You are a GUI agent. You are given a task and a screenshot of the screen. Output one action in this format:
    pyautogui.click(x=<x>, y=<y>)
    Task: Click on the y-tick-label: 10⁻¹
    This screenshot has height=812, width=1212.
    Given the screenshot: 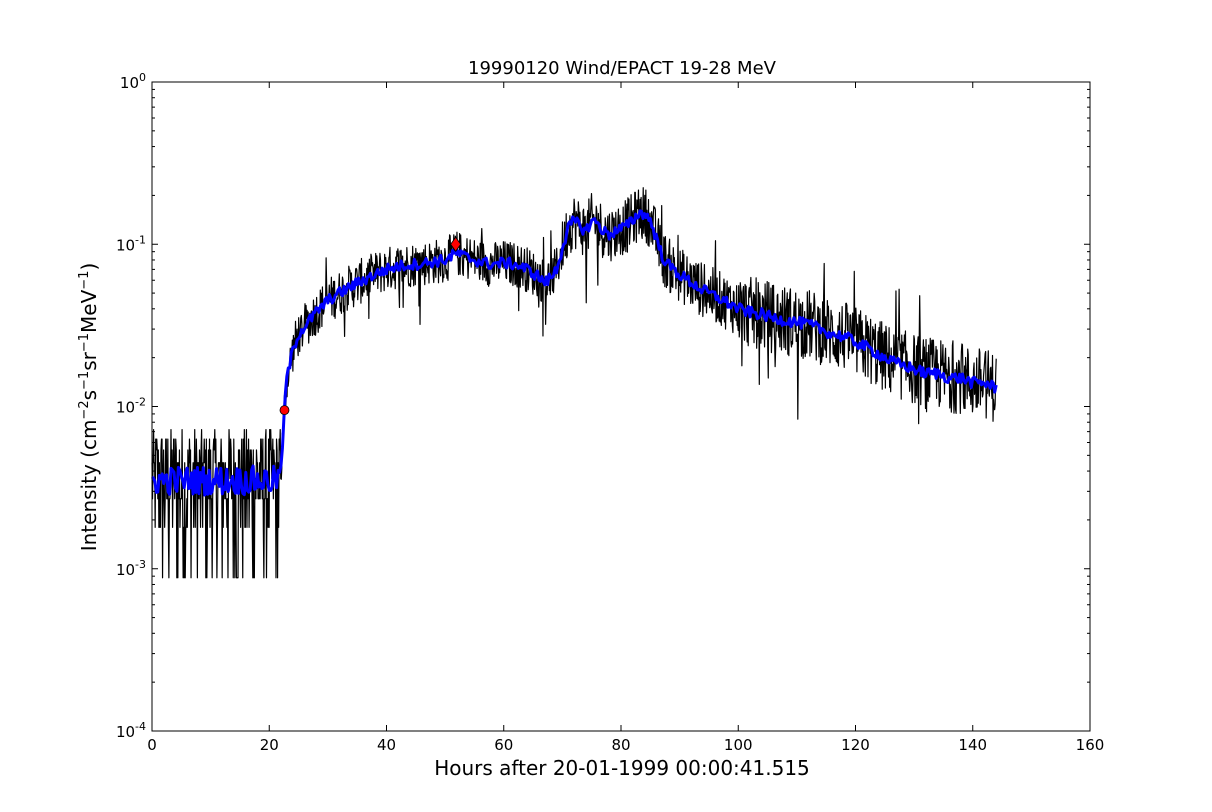 What is the action you would take?
    pyautogui.click(x=131, y=243)
    